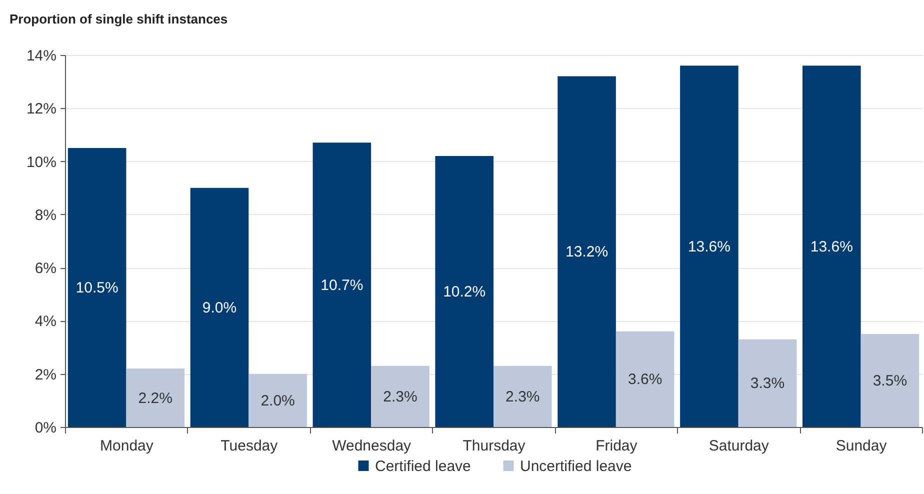 The height and width of the screenshot is (494, 924). I want to click on y-tick-label: 12%, so click(41, 109).